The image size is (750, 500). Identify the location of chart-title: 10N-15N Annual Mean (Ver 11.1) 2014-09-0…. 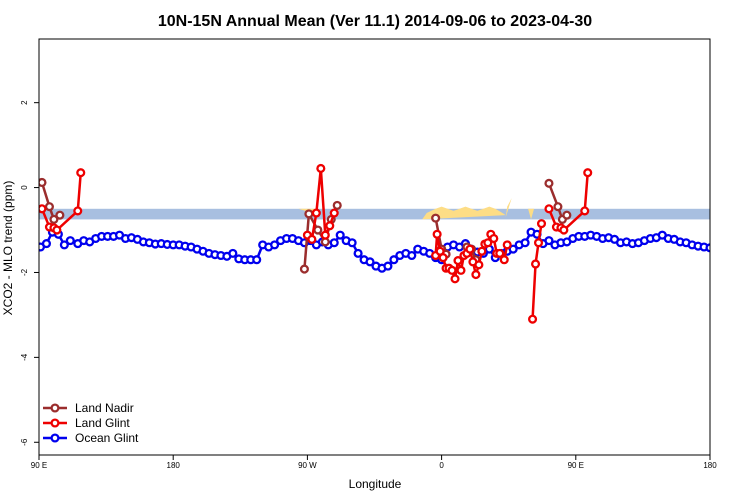
(375, 21).